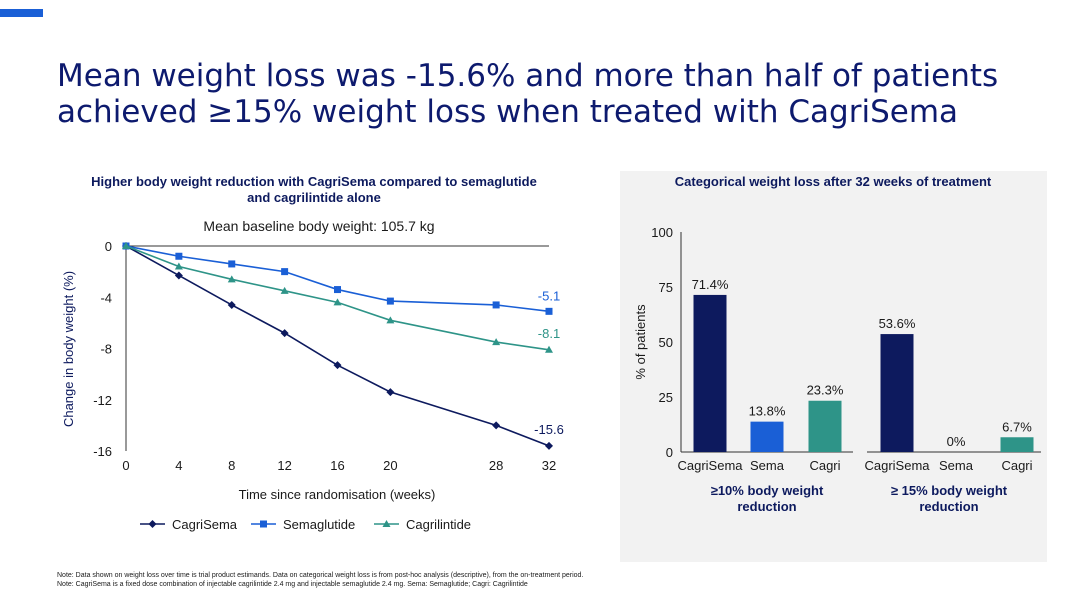 Image resolution: width=1080 pixels, height=606 pixels. I want to click on bar-sema, so click(767, 436).